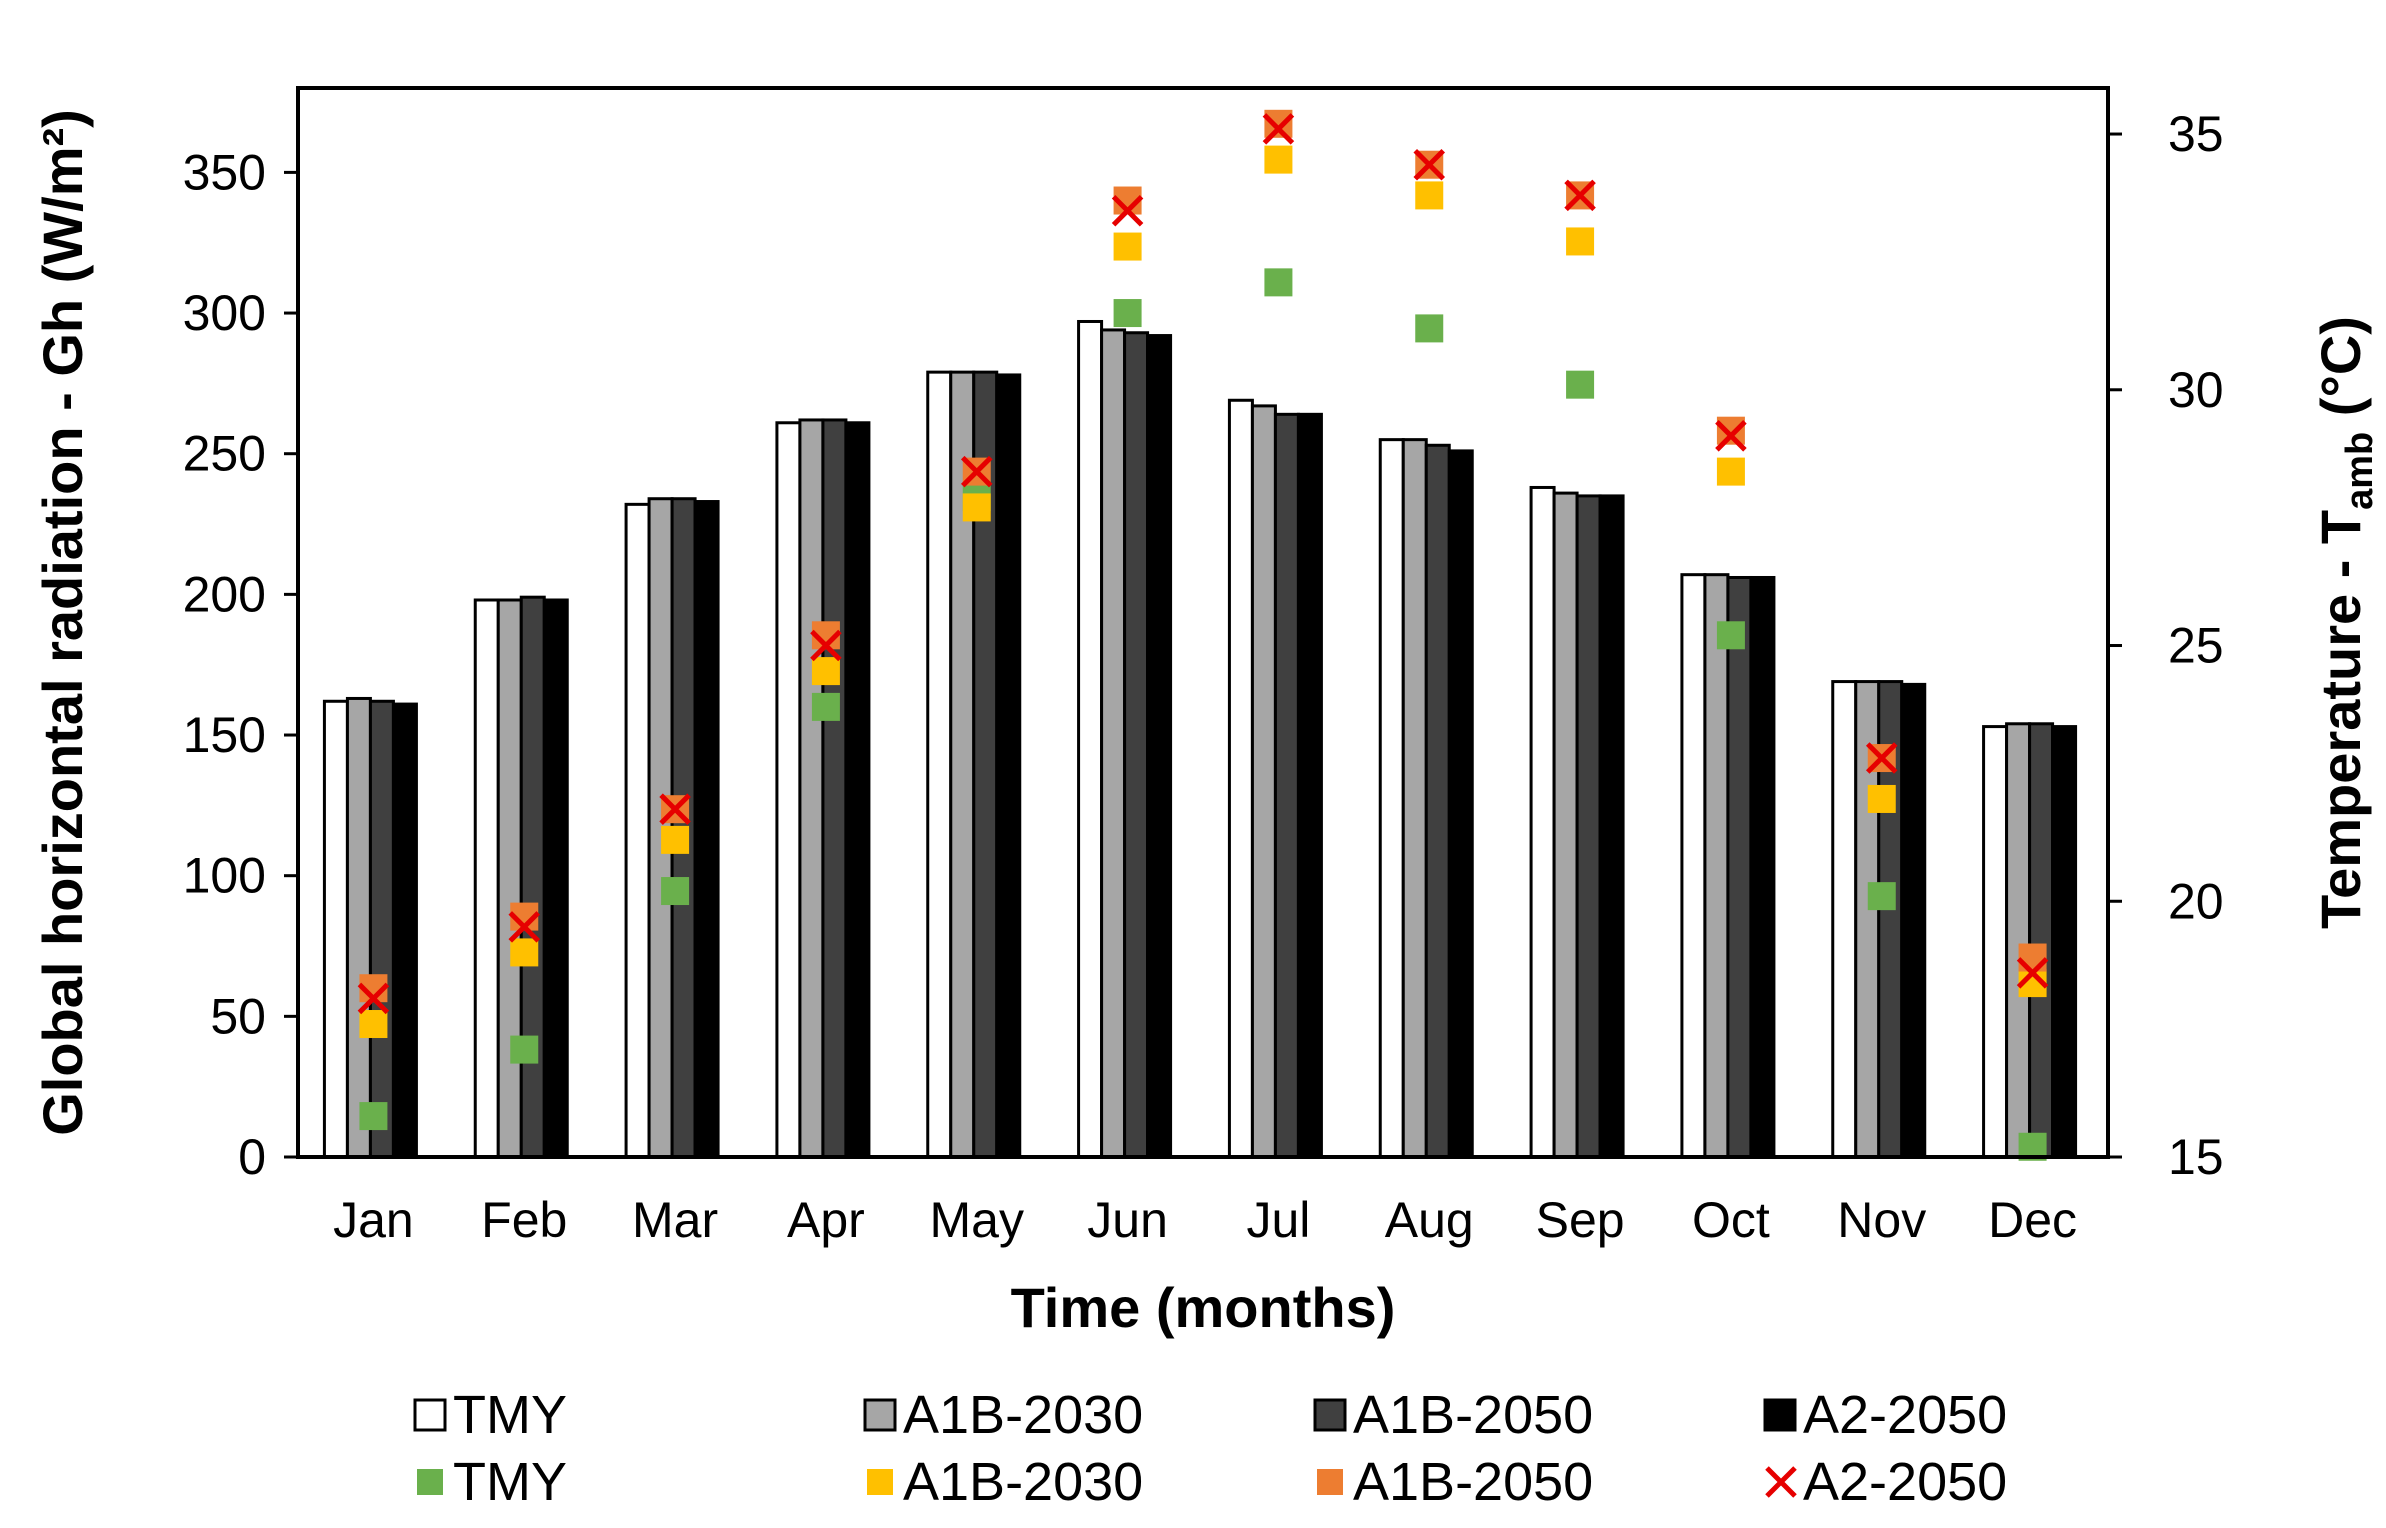 The height and width of the screenshot is (1528, 2386). Describe the element at coordinates (1278, 1220) in the screenshot. I see `x-tick-label-jul: Jul` at that location.